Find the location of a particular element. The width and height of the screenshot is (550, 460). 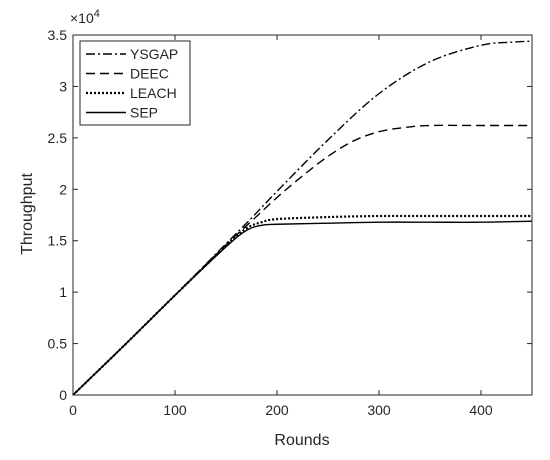

x-tick-label: 0 is located at coordinates (73, 410).